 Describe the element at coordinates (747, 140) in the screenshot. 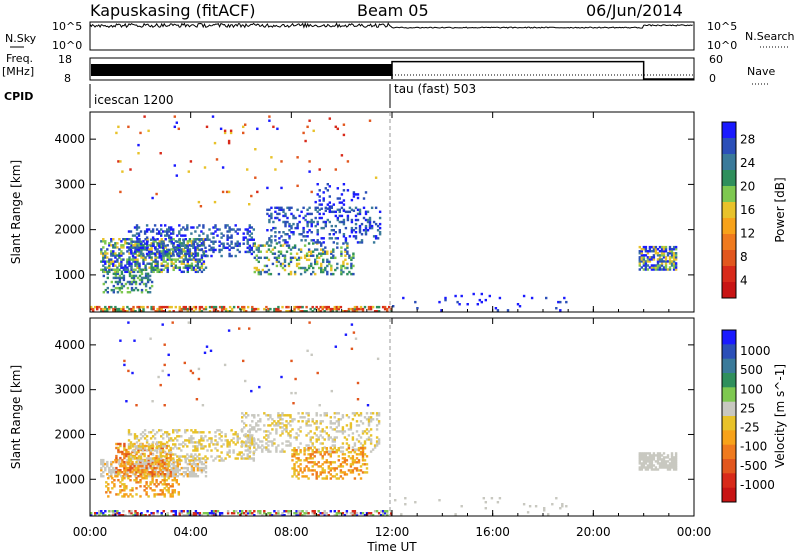

I see `colorbar-tick-label: 28` at that location.